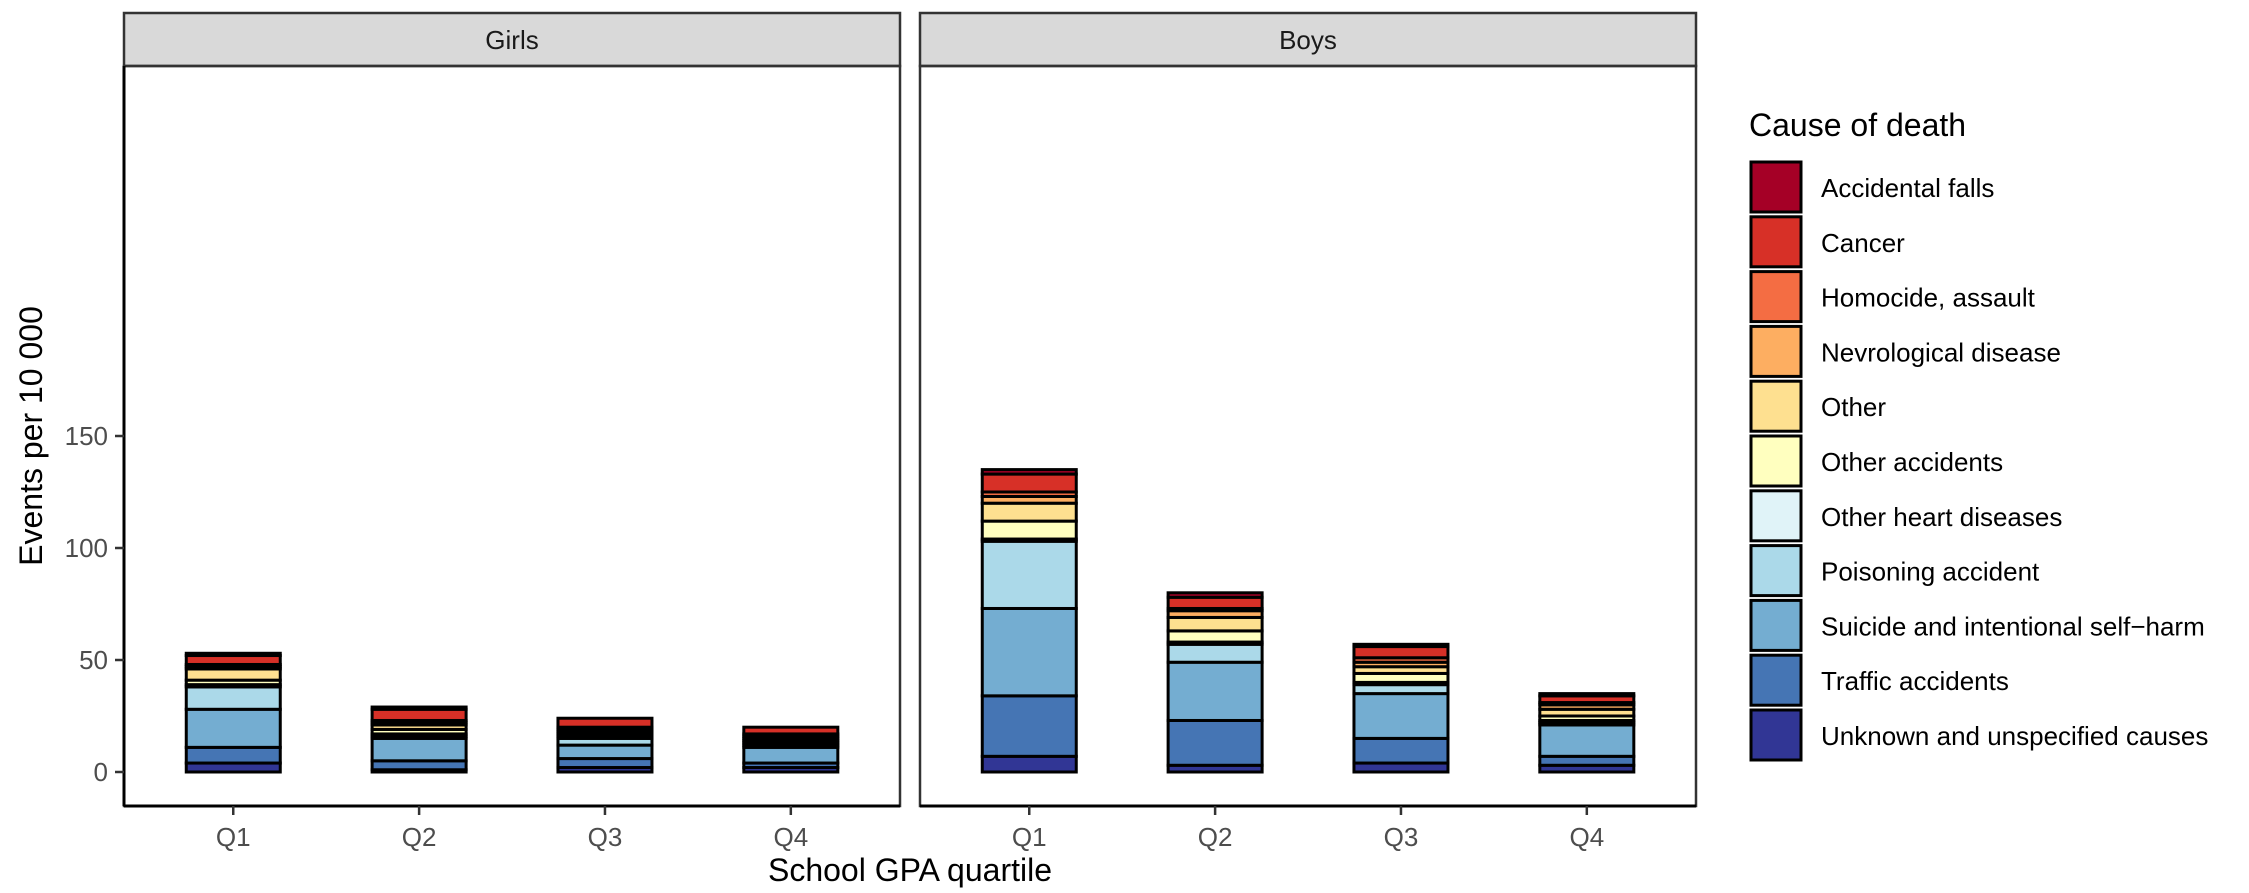 The width and height of the screenshot is (2249, 893). I want to click on legend-label: Other, so click(1853, 407).